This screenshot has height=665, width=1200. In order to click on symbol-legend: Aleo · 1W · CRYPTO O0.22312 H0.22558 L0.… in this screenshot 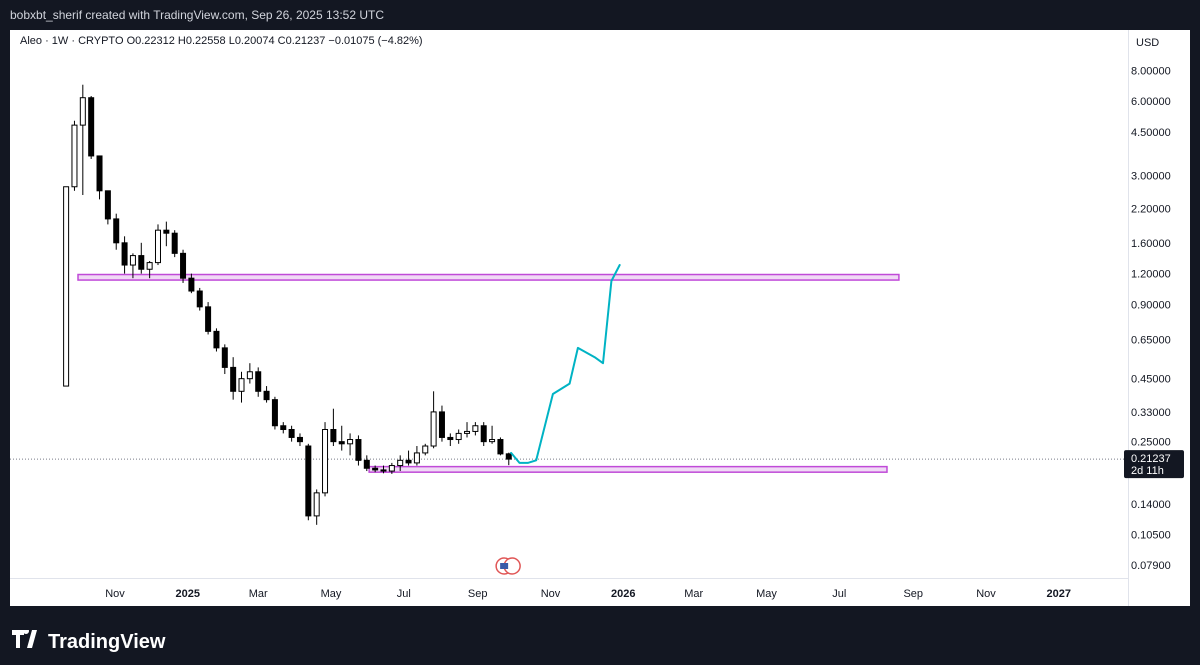, I will do `click(221, 41)`.